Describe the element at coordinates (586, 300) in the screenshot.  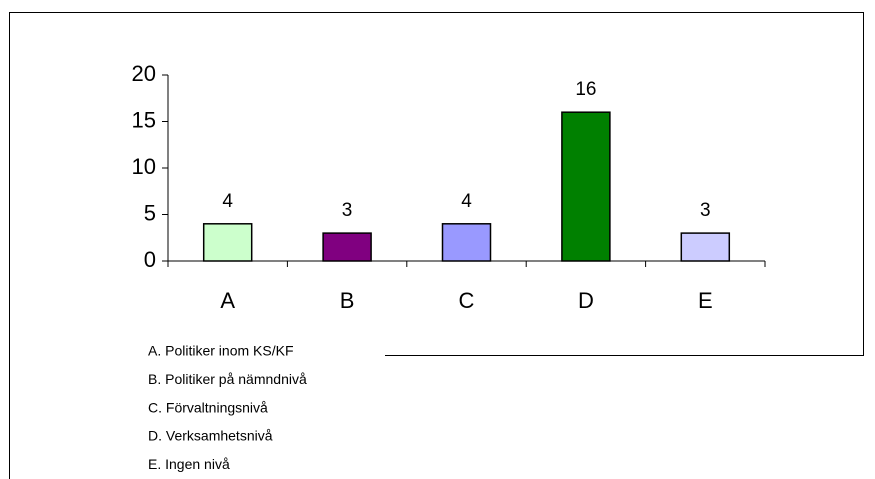
I see `x-tick-label: D` at that location.